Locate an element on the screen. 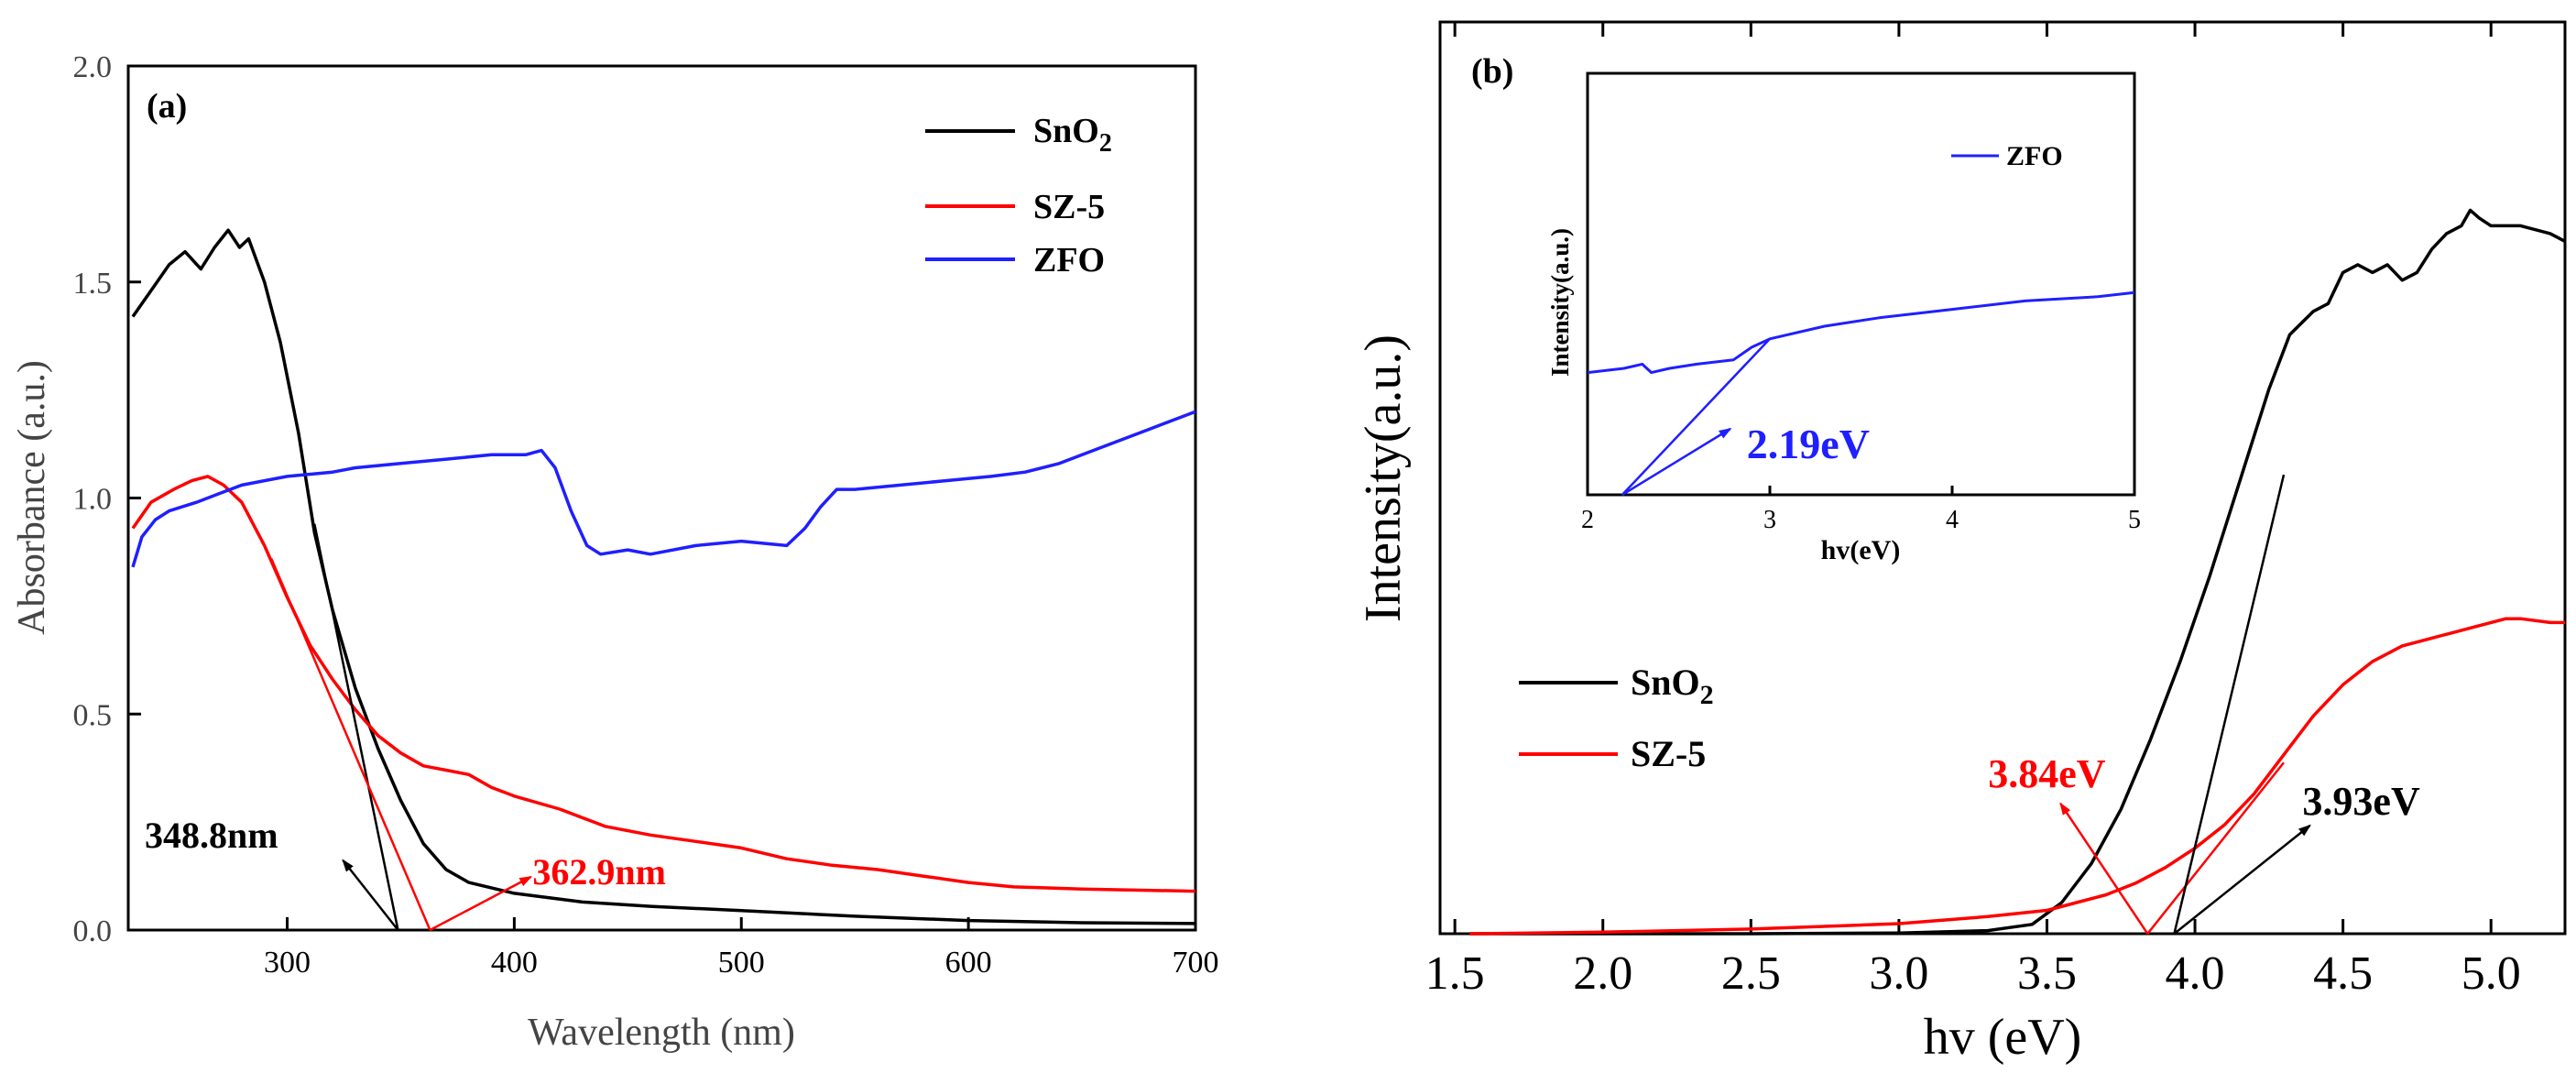 Image resolution: width=2576 pixels, height=1073 pixels. panel-a-tangent-348-8nm is located at coordinates (356, 727).